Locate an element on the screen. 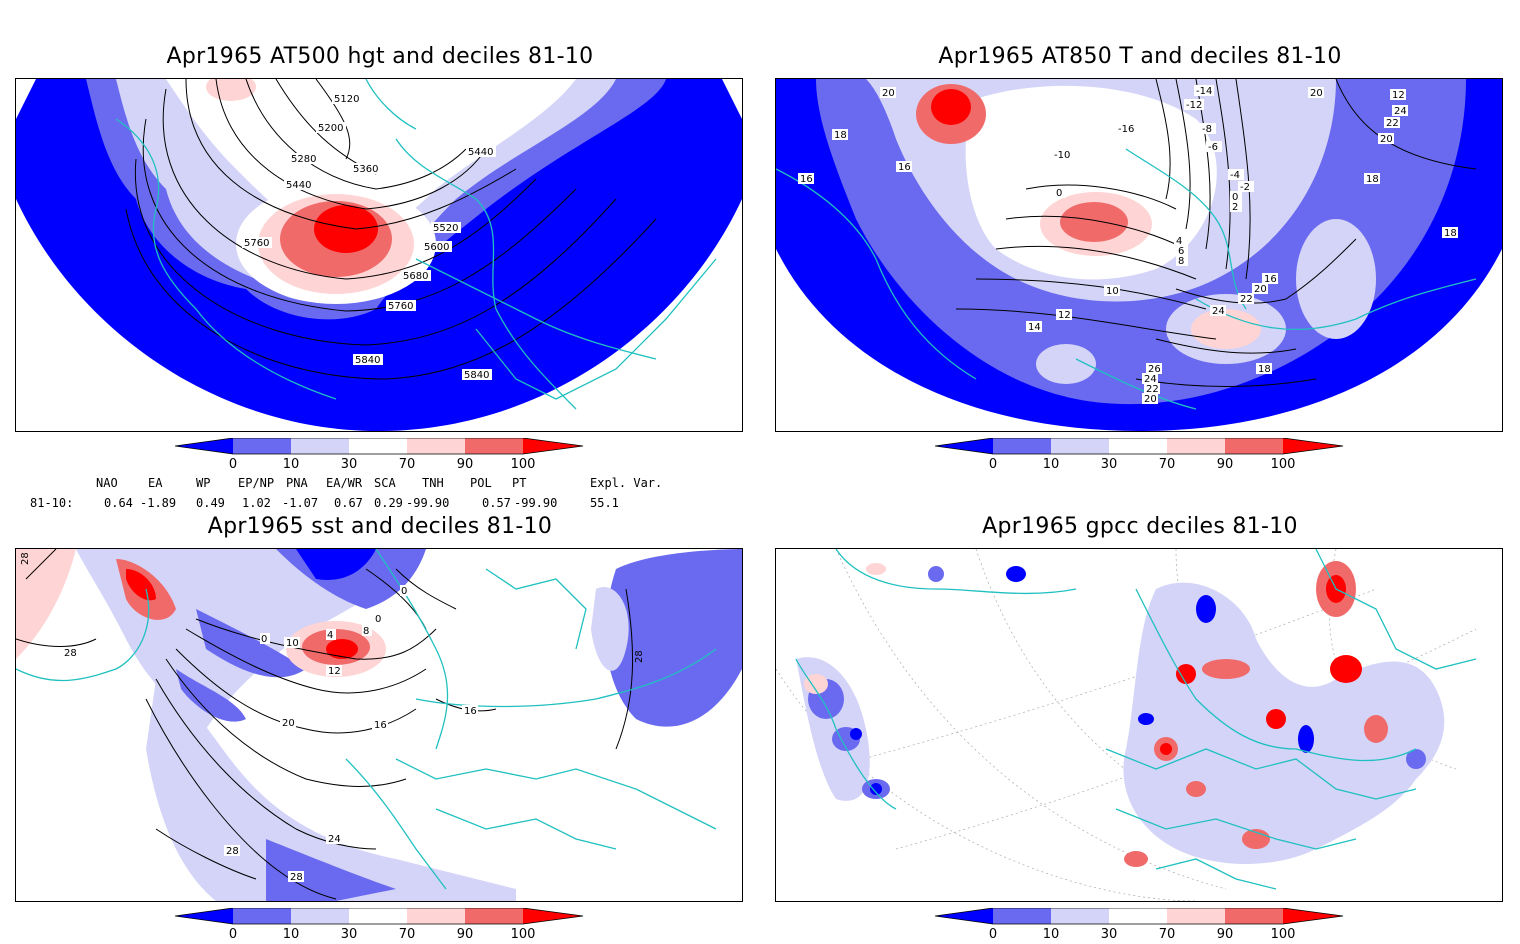 This screenshot has width=1520, height=944. svg-text: 14 is located at coordinates (1034, 327).